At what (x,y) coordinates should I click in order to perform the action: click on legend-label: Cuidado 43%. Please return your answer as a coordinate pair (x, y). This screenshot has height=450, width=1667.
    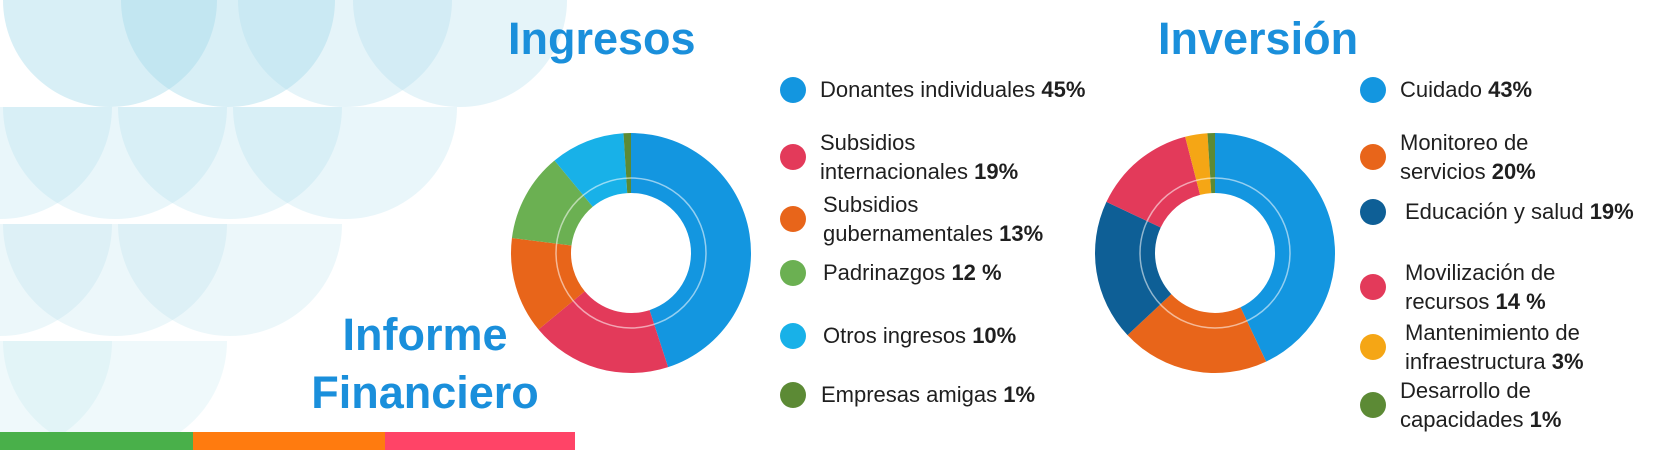
    Looking at the image, I should click on (1466, 89).